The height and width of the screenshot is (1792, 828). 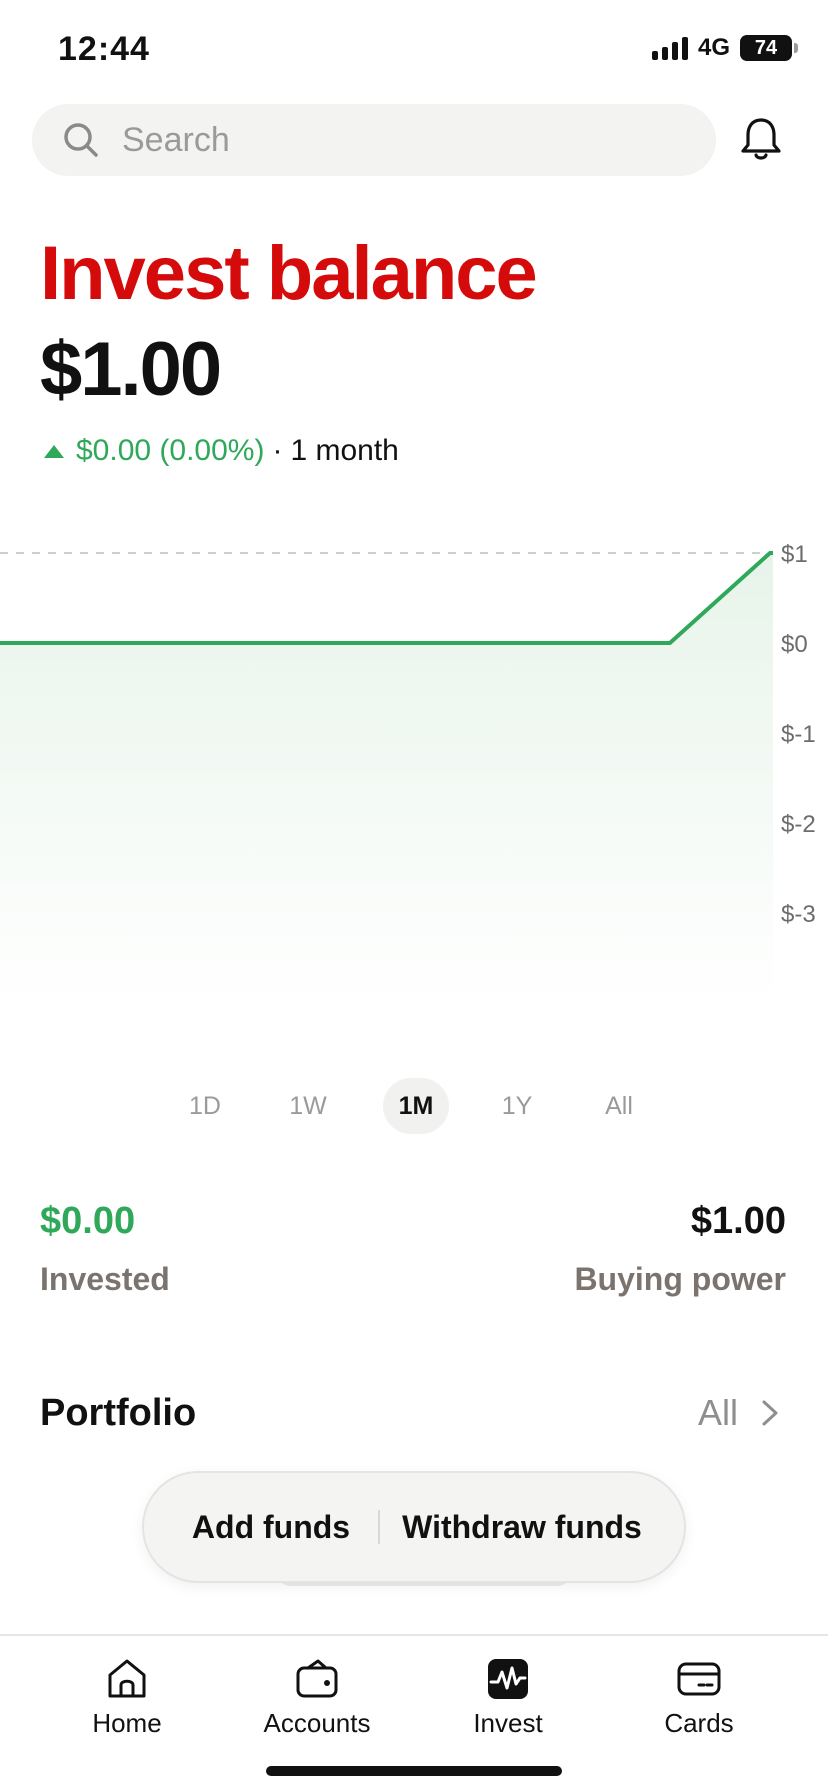 What do you see at coordinates (416, 1106) in the screenshot?
I see `range-1m: 1M` at bounding box center [416, 1106].